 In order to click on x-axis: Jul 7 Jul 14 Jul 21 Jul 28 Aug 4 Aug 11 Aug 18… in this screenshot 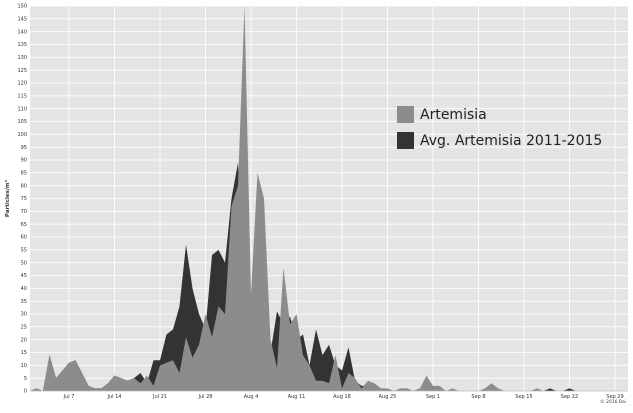, I will do `click(329, 395)`.